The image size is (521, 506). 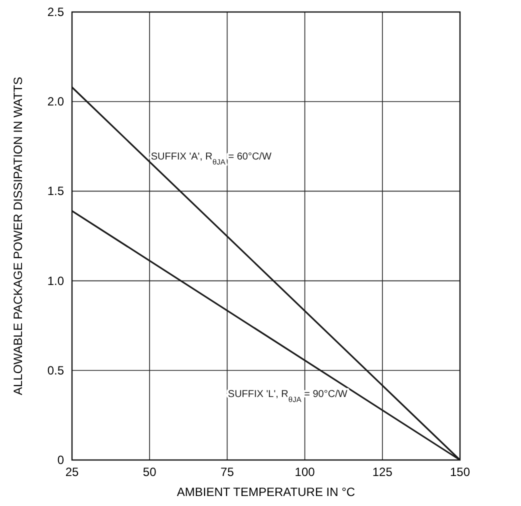 What do you see at coordinates (382, 472) in the screenshot?
I see `x-tick-label: 125` at bounding box center [382, 472].